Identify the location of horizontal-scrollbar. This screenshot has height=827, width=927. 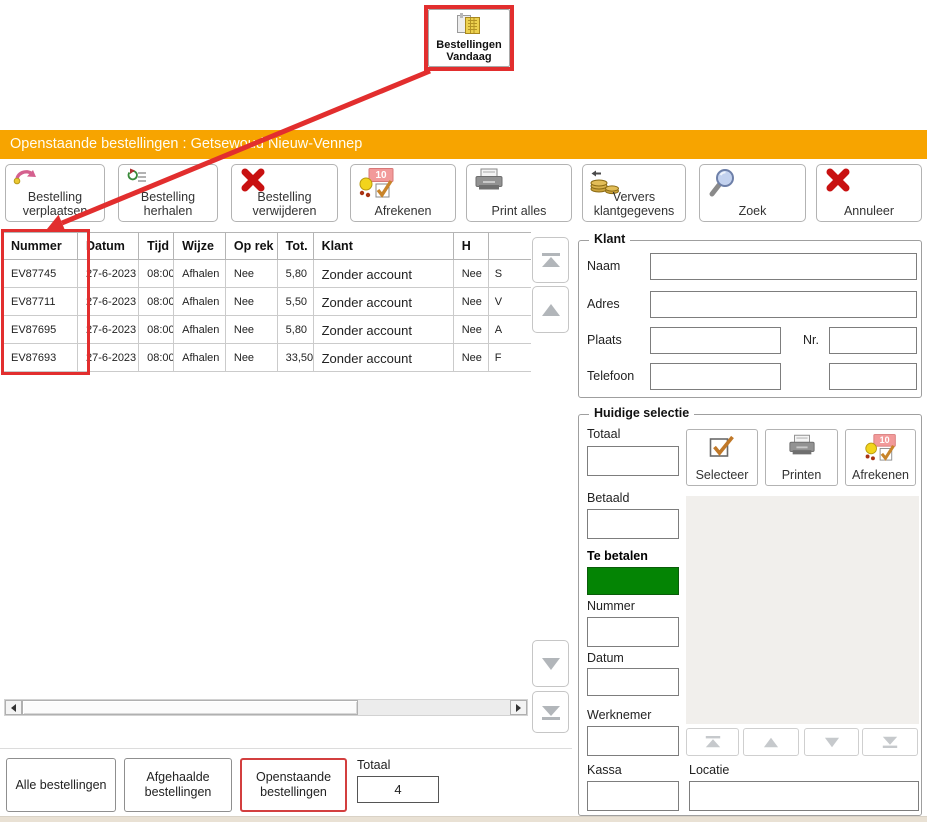
(266, 707).